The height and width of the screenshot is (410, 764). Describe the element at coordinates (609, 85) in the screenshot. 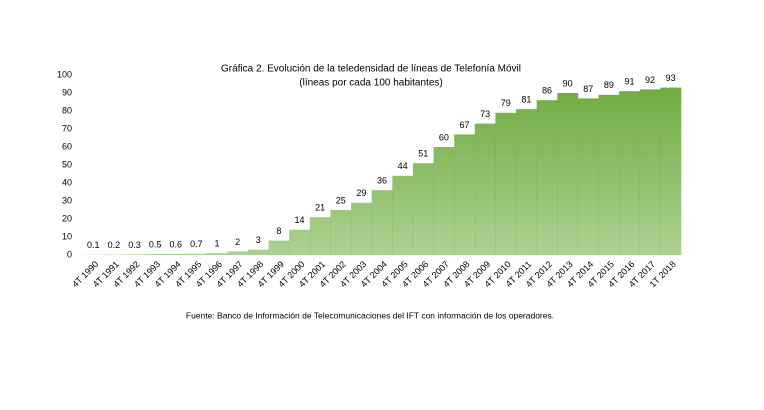

I see `data-label: 89` at that location.